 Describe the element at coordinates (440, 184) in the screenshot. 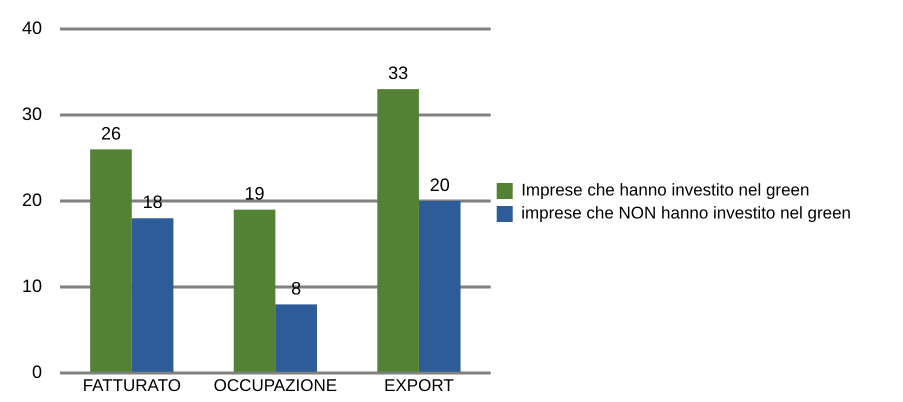

I see `data-label: 20` at that location.